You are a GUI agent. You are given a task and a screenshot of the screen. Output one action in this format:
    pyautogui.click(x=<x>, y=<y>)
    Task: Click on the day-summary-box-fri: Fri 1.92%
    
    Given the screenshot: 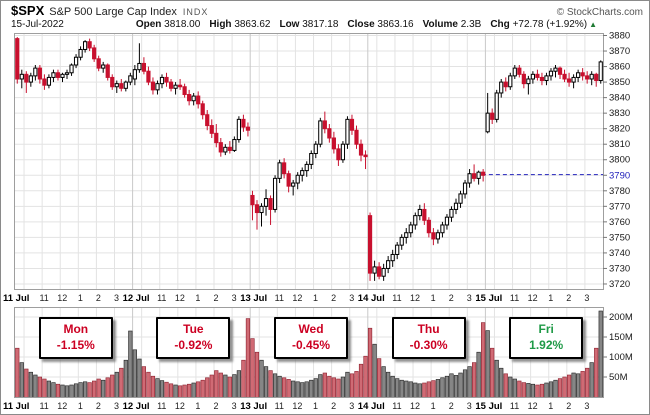 What is the action you would take?
    pyautogui.click(x=546, y=338)
    